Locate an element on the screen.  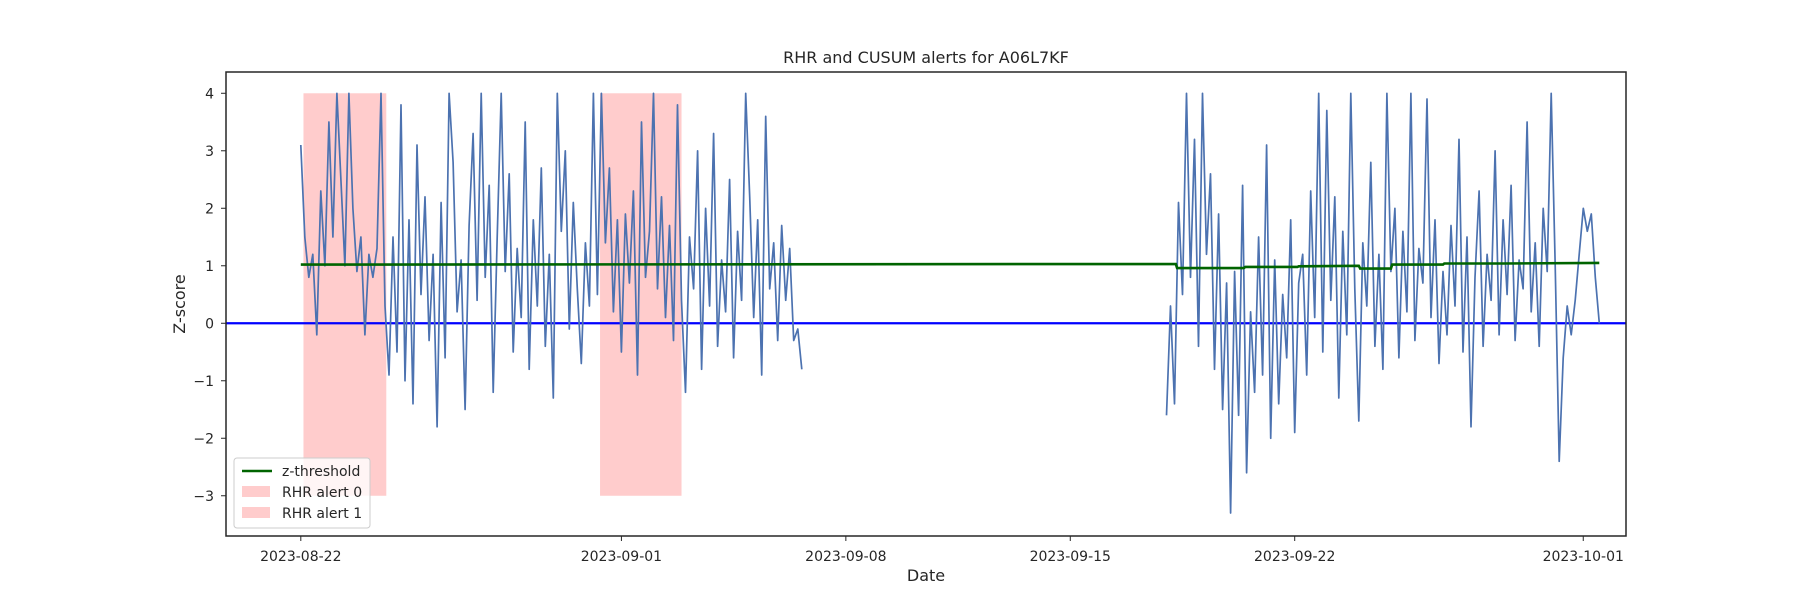
x-axis-label: Date is located at coordinates (926, 575).